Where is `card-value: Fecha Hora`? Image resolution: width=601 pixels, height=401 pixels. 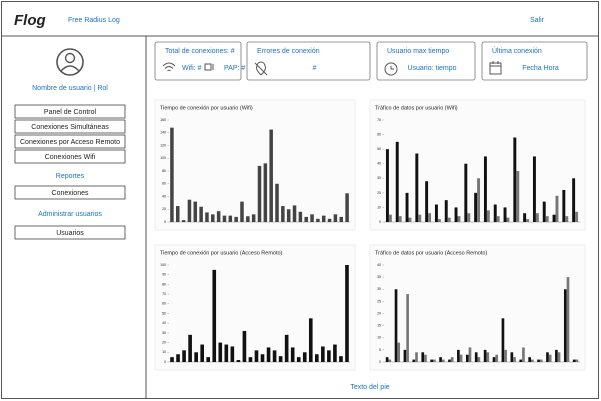 card-value: Fecha Hora is located at coordinates (540, 68).